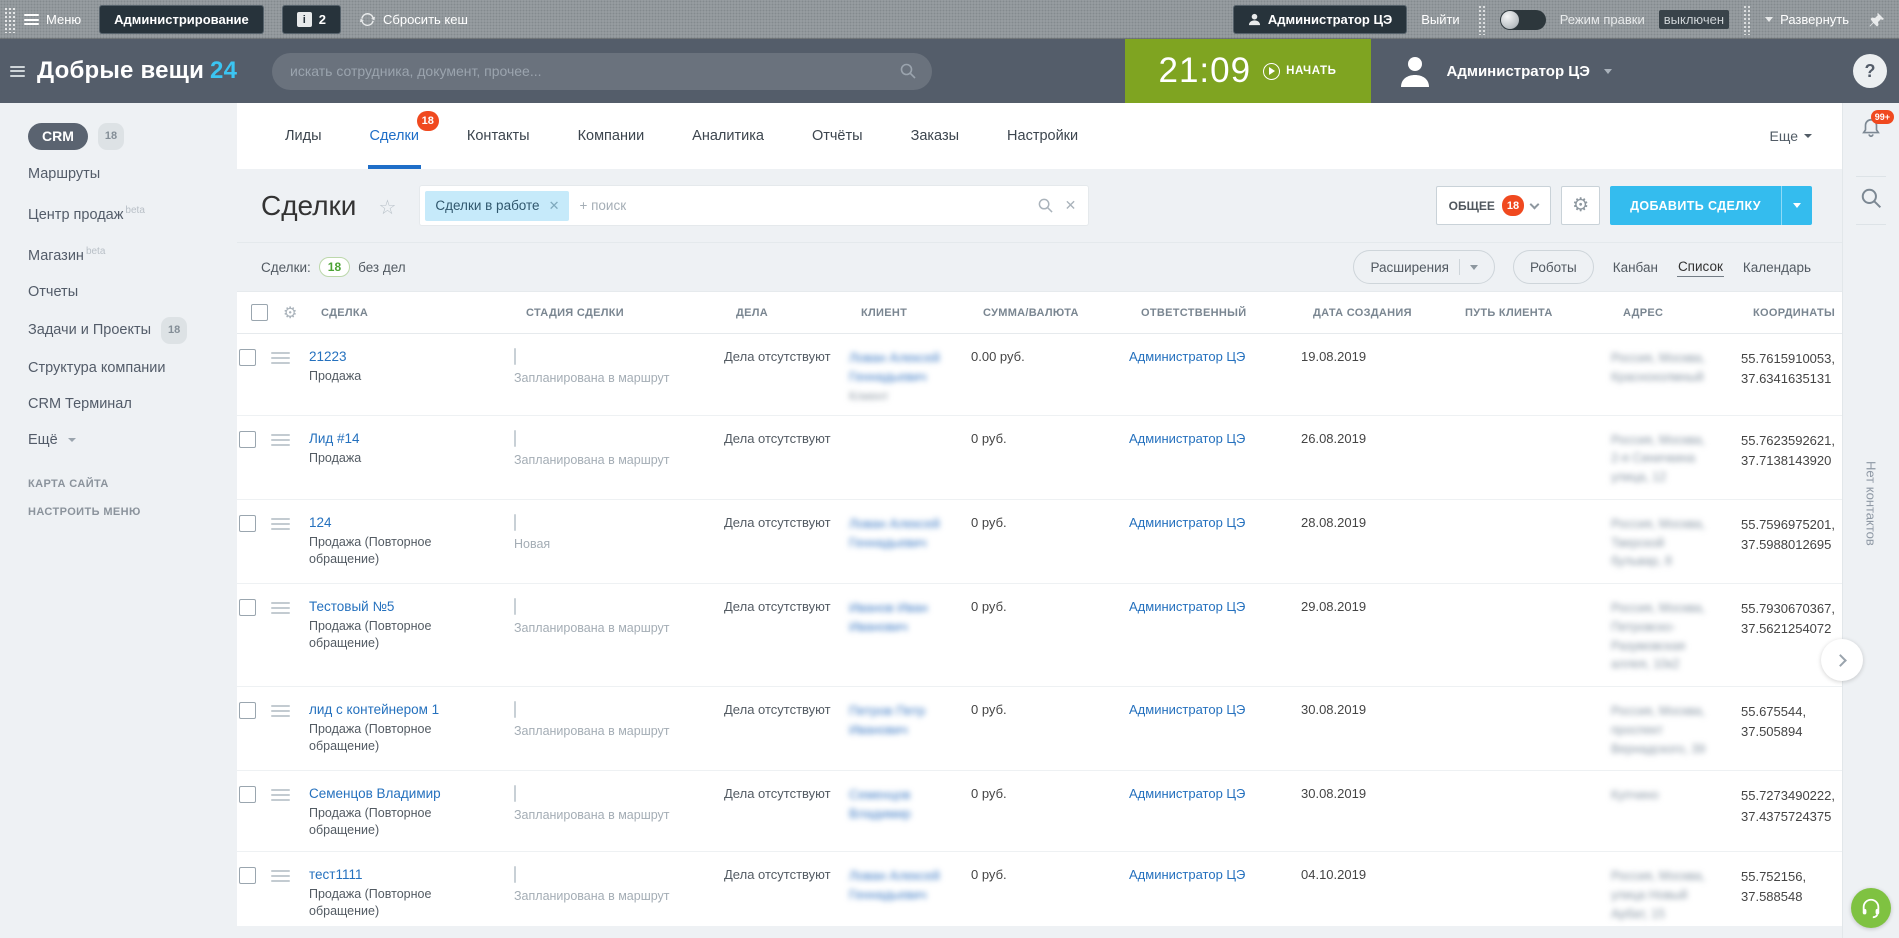  I want to click on rail-search-button, so click(1871, 200).